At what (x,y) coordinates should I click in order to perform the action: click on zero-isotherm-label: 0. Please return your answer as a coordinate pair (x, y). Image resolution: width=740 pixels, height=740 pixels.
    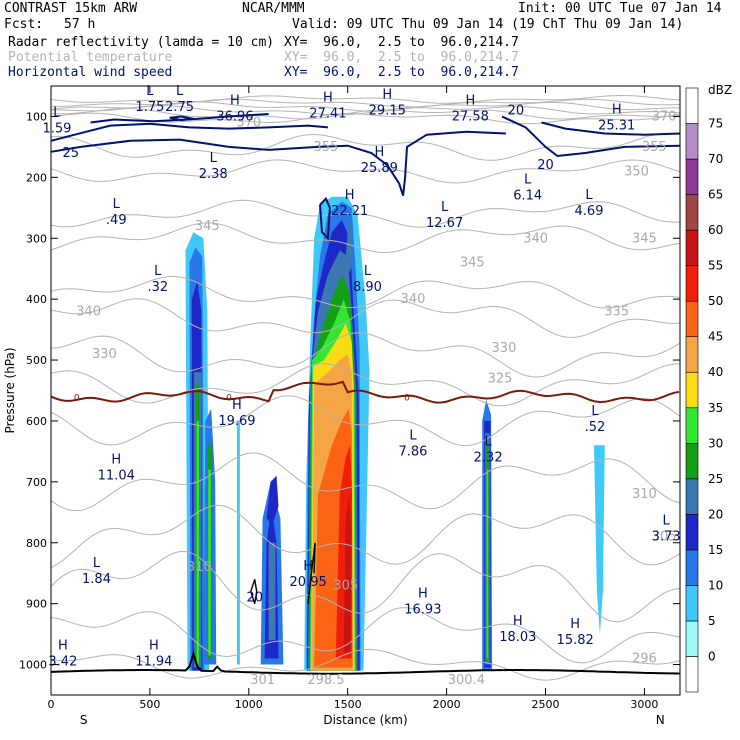
    Looking at the image, I should click on (407, 399).